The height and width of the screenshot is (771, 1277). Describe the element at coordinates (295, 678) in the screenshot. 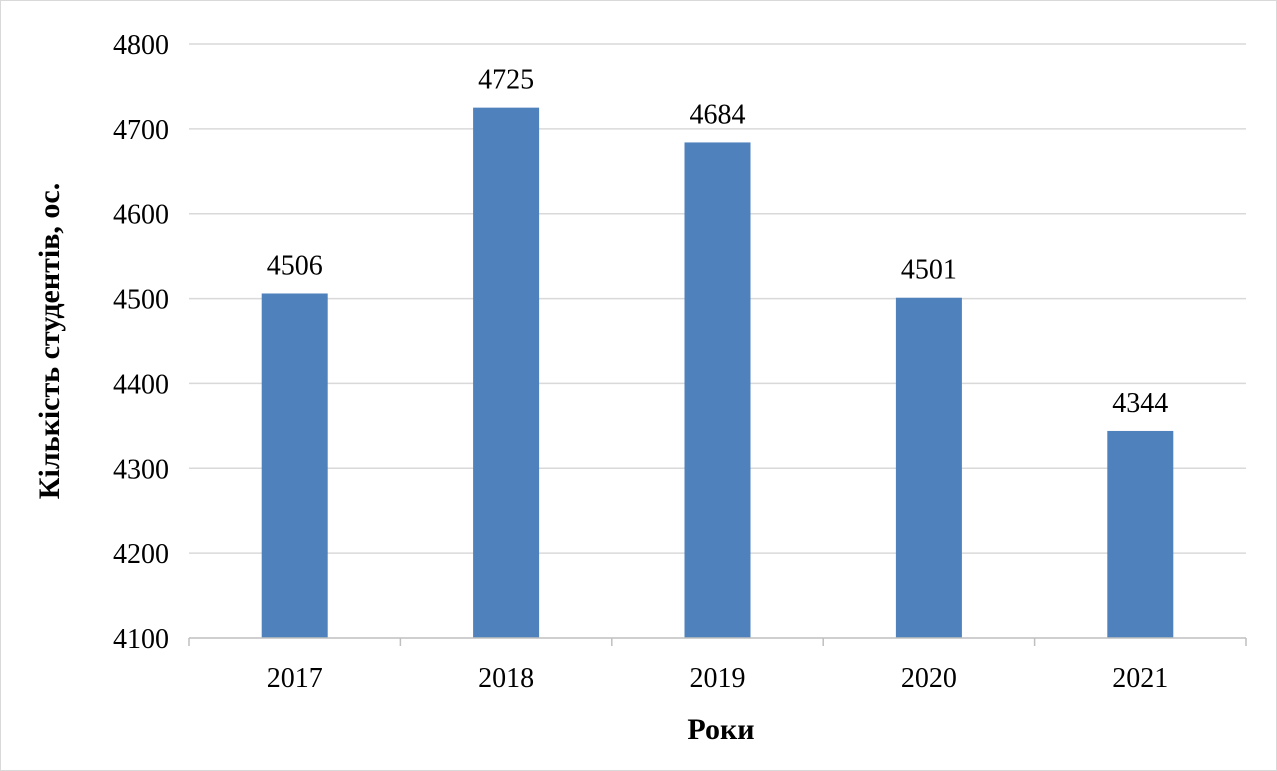

I see `x-tick-label-2017: 2017` at that location.